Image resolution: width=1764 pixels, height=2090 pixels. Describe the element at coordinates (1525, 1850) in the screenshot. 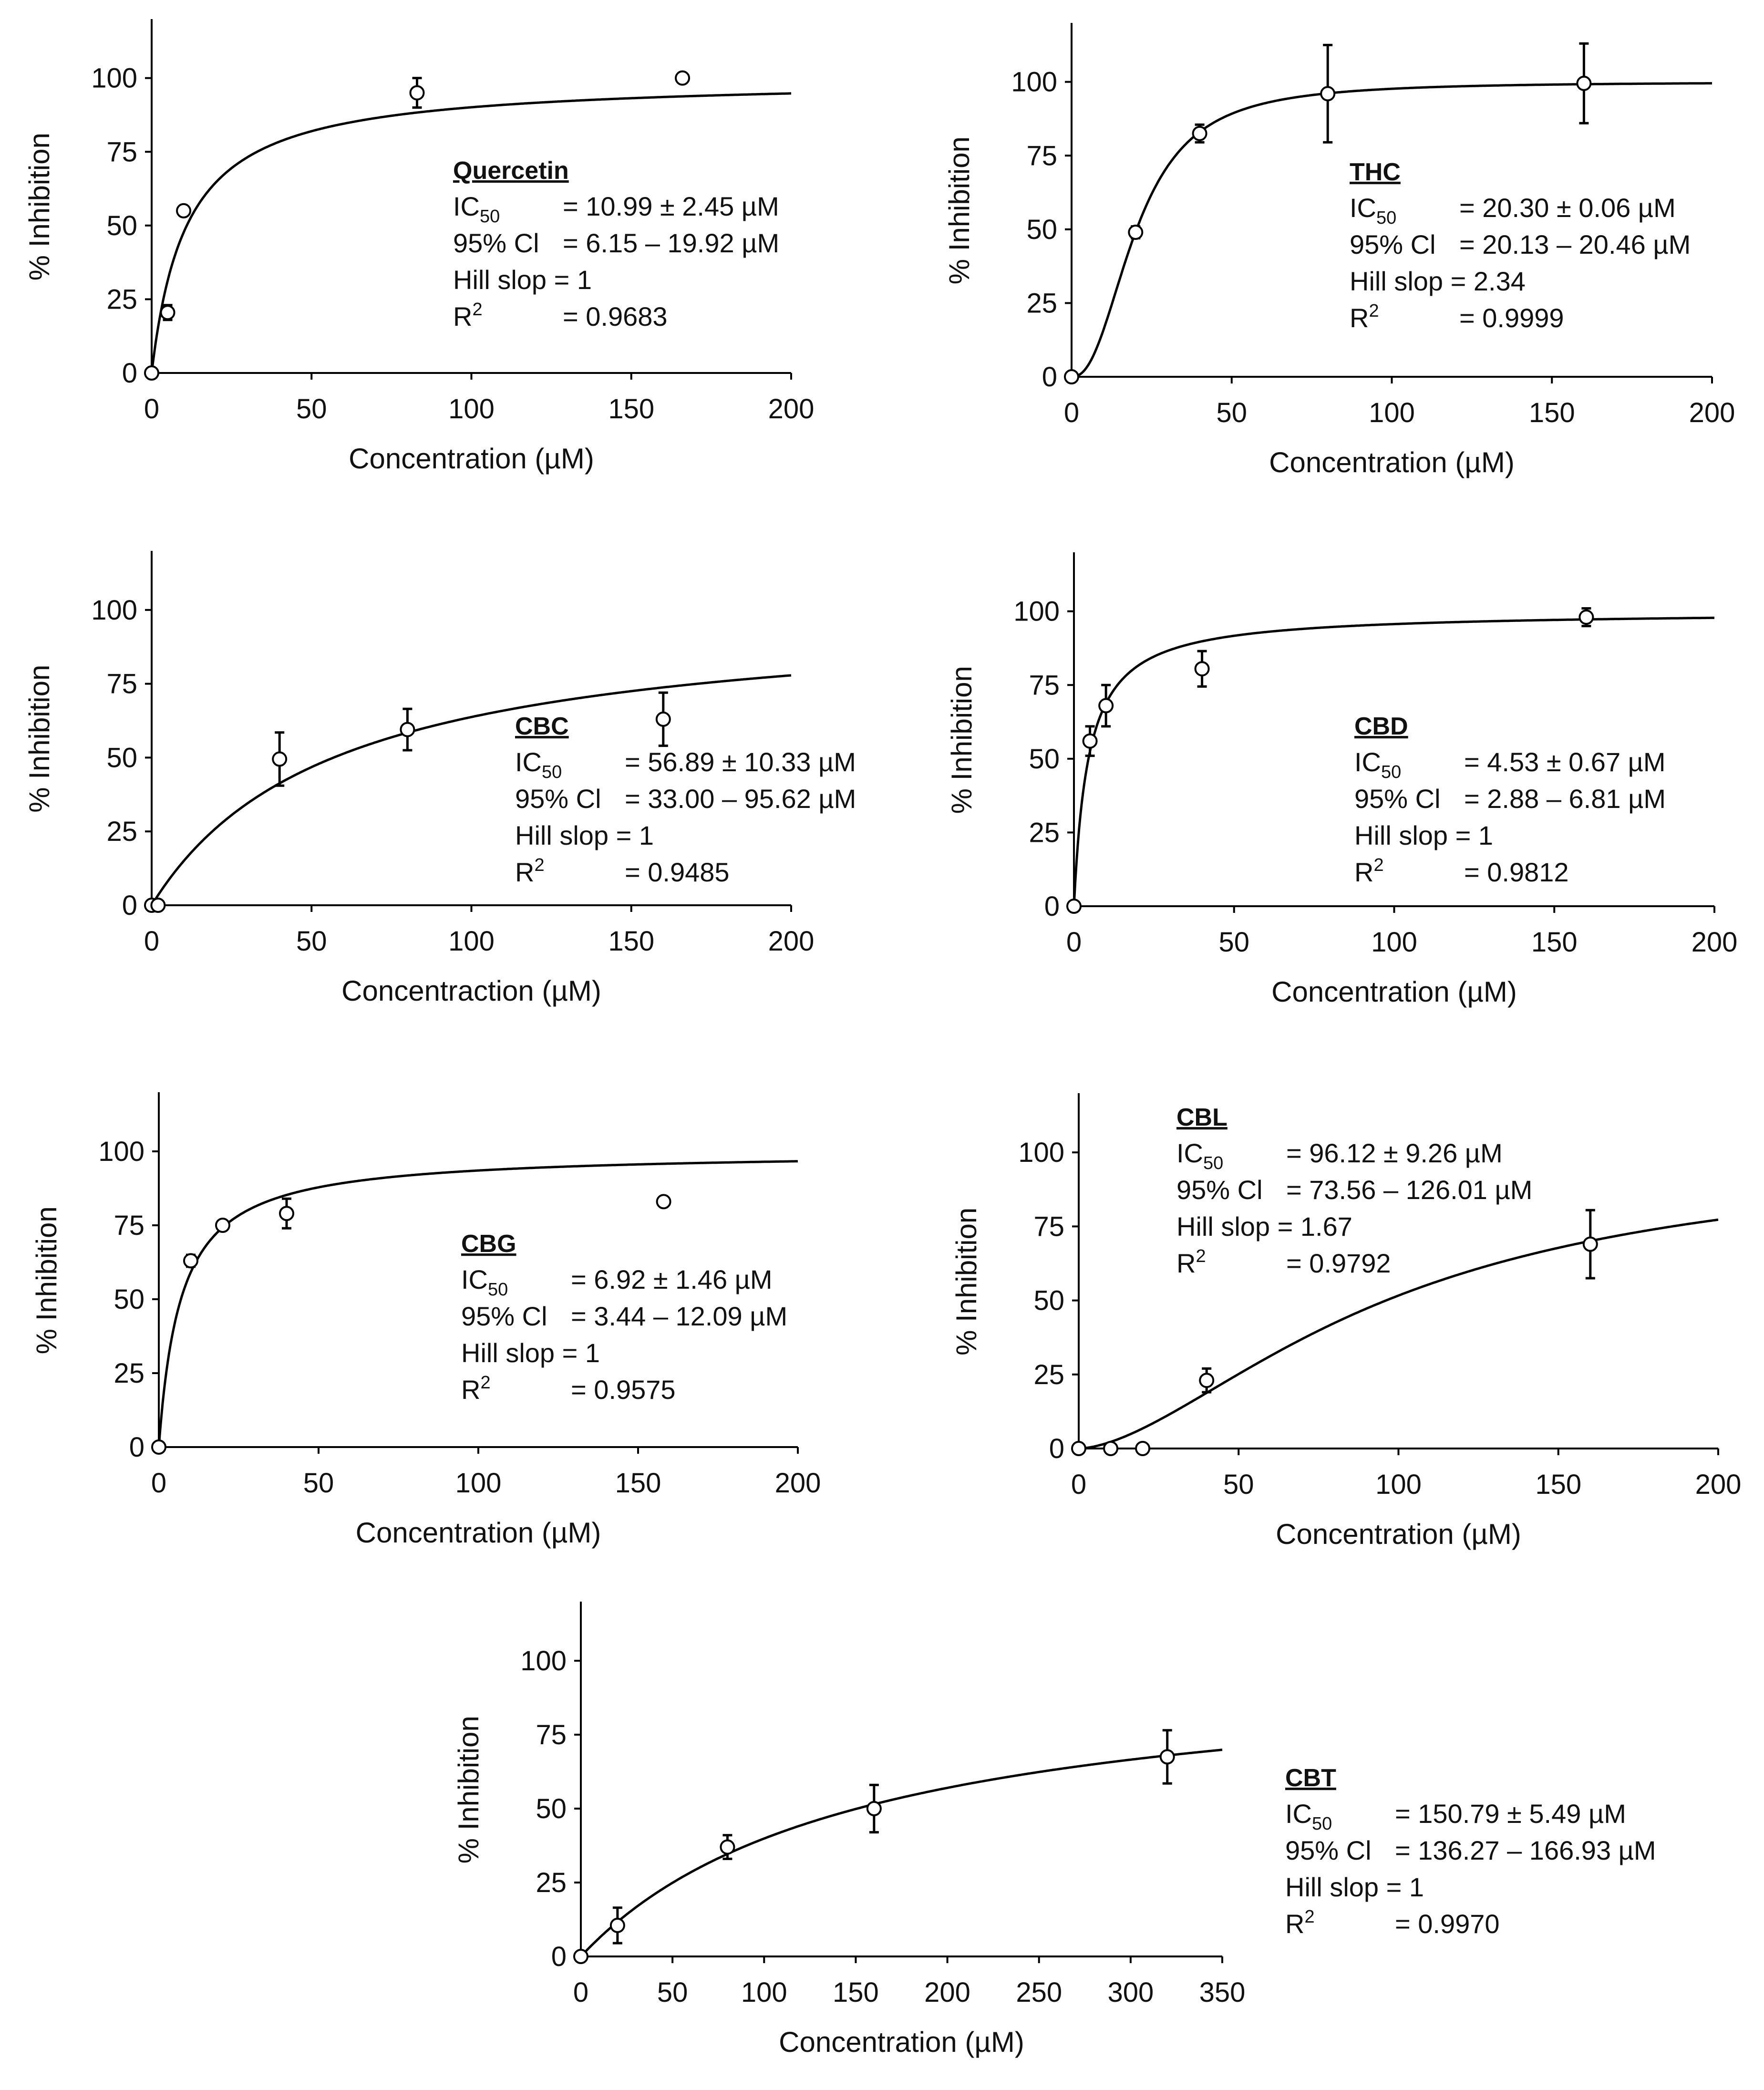

I see `ci-value: = 136.27 – 166.93 µM` at that location.